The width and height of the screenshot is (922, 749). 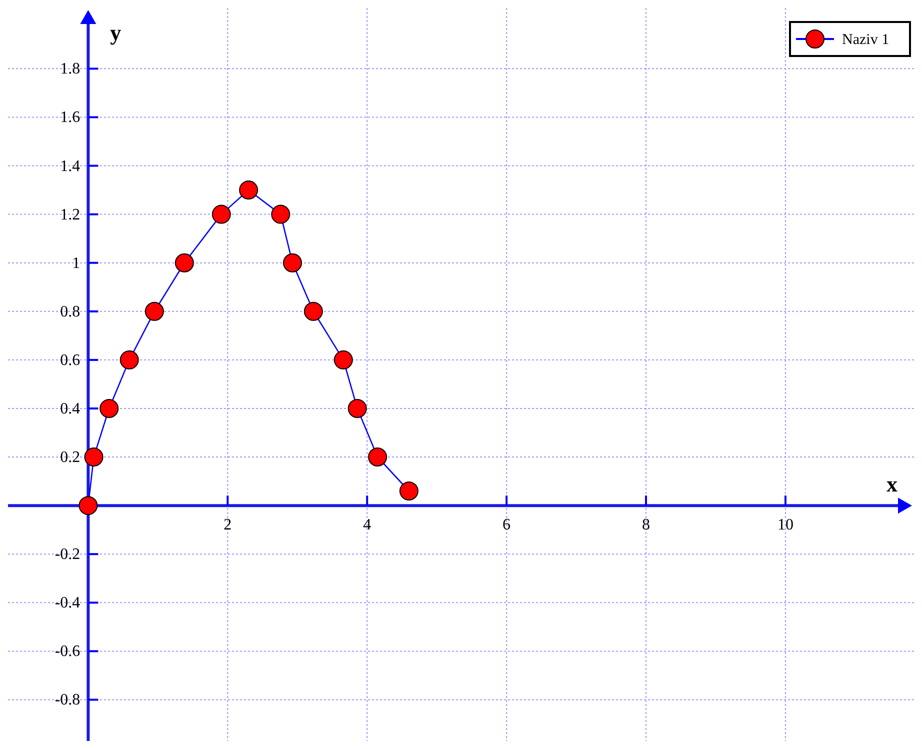 I want to click on y-tick-label: -0.6, so click(x=67, y=651).